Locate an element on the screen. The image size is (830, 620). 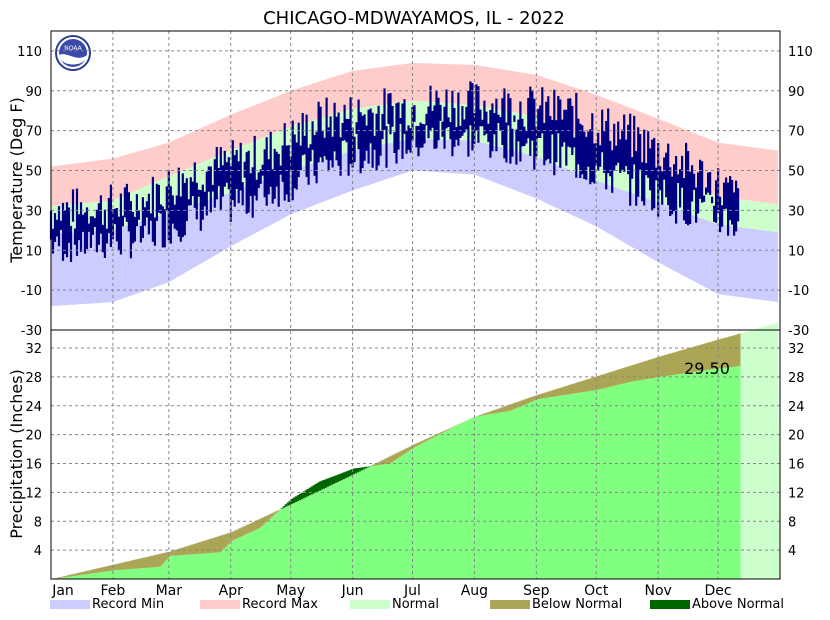
temperature-tick-label-left: 10 is located at coordinates (33, 251).